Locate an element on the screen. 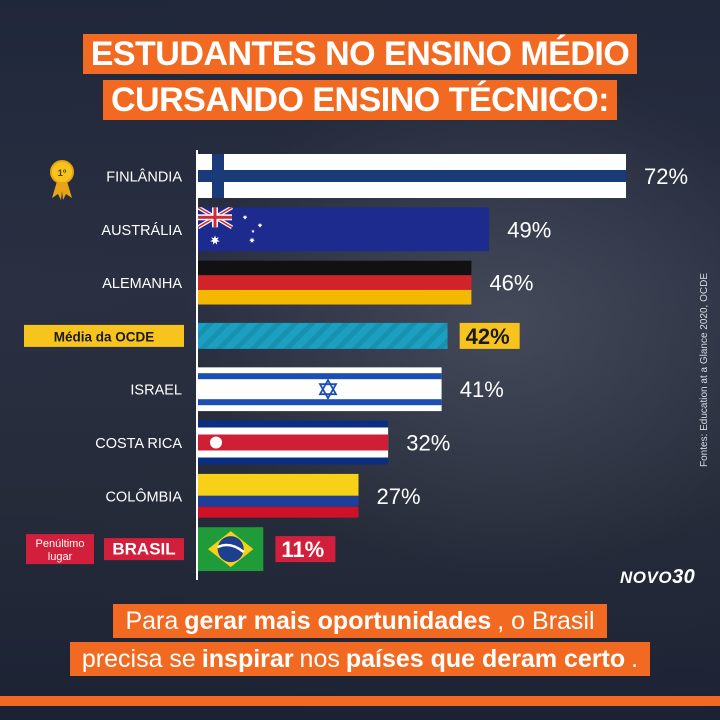  footer-l2-b: inspirar is located at coordinates (247, 659).